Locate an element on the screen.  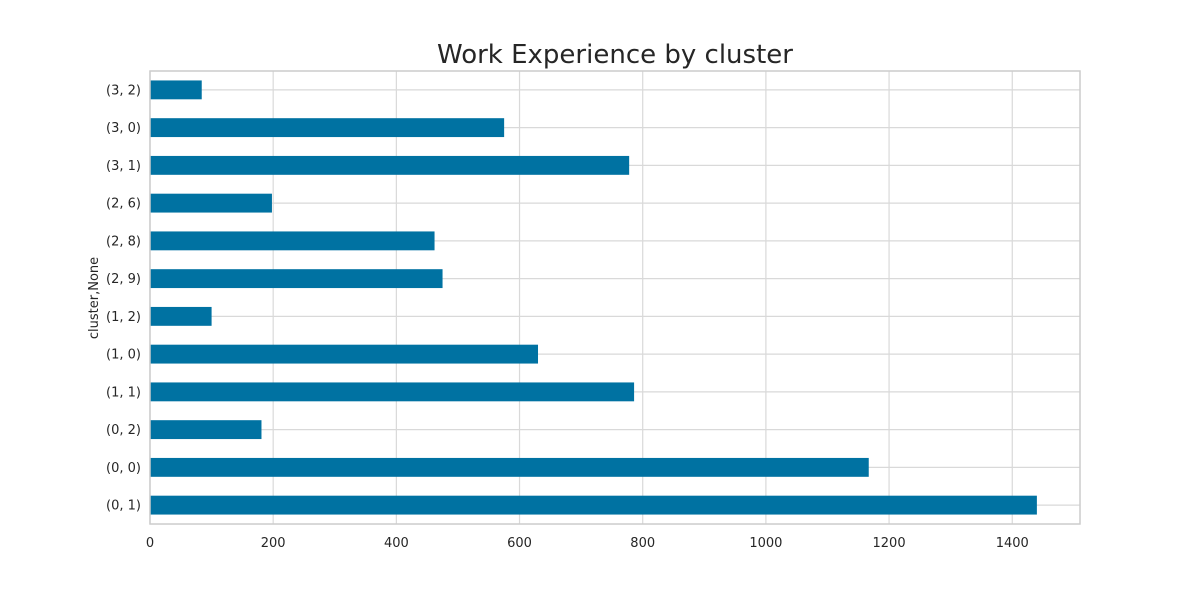
x-tick-label: 0 is located at coordinates (150, 543).